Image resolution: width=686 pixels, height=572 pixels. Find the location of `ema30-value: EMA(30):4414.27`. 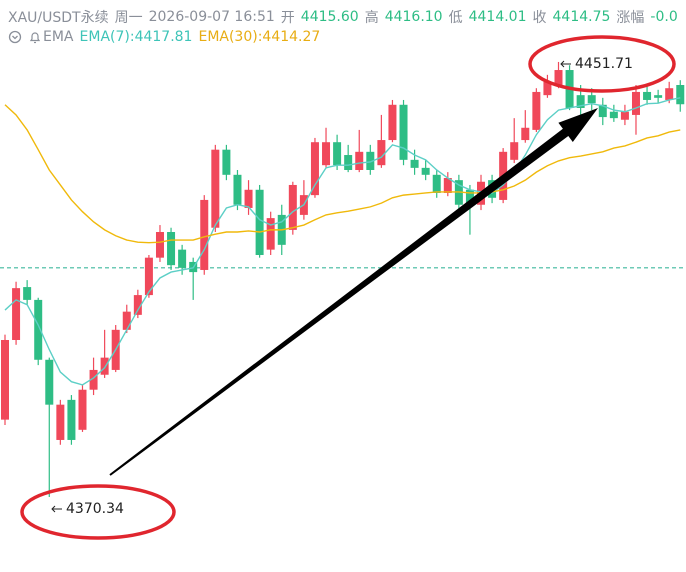

ema30-value: EMA(30):4414.27 is located at coordinates (259, 37).